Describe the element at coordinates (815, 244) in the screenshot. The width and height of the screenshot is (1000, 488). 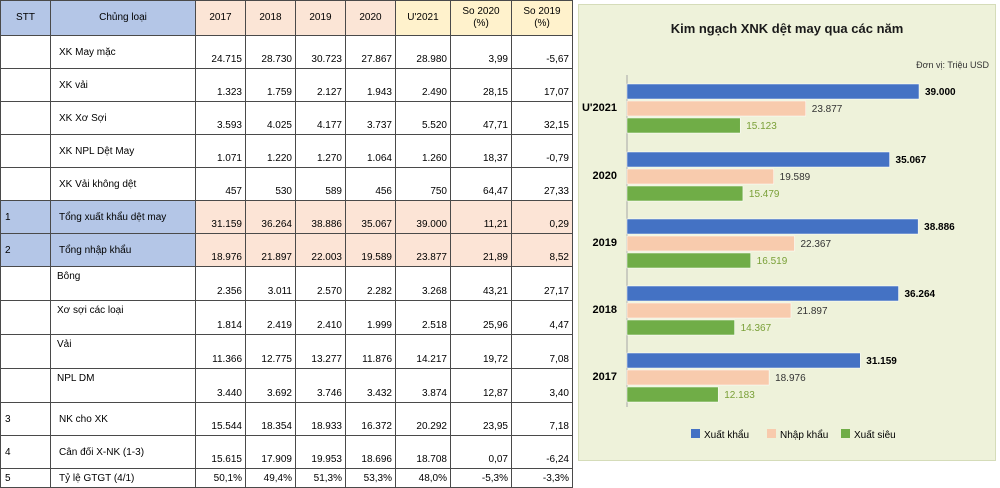
I see `data-label: 22.367` at that location.